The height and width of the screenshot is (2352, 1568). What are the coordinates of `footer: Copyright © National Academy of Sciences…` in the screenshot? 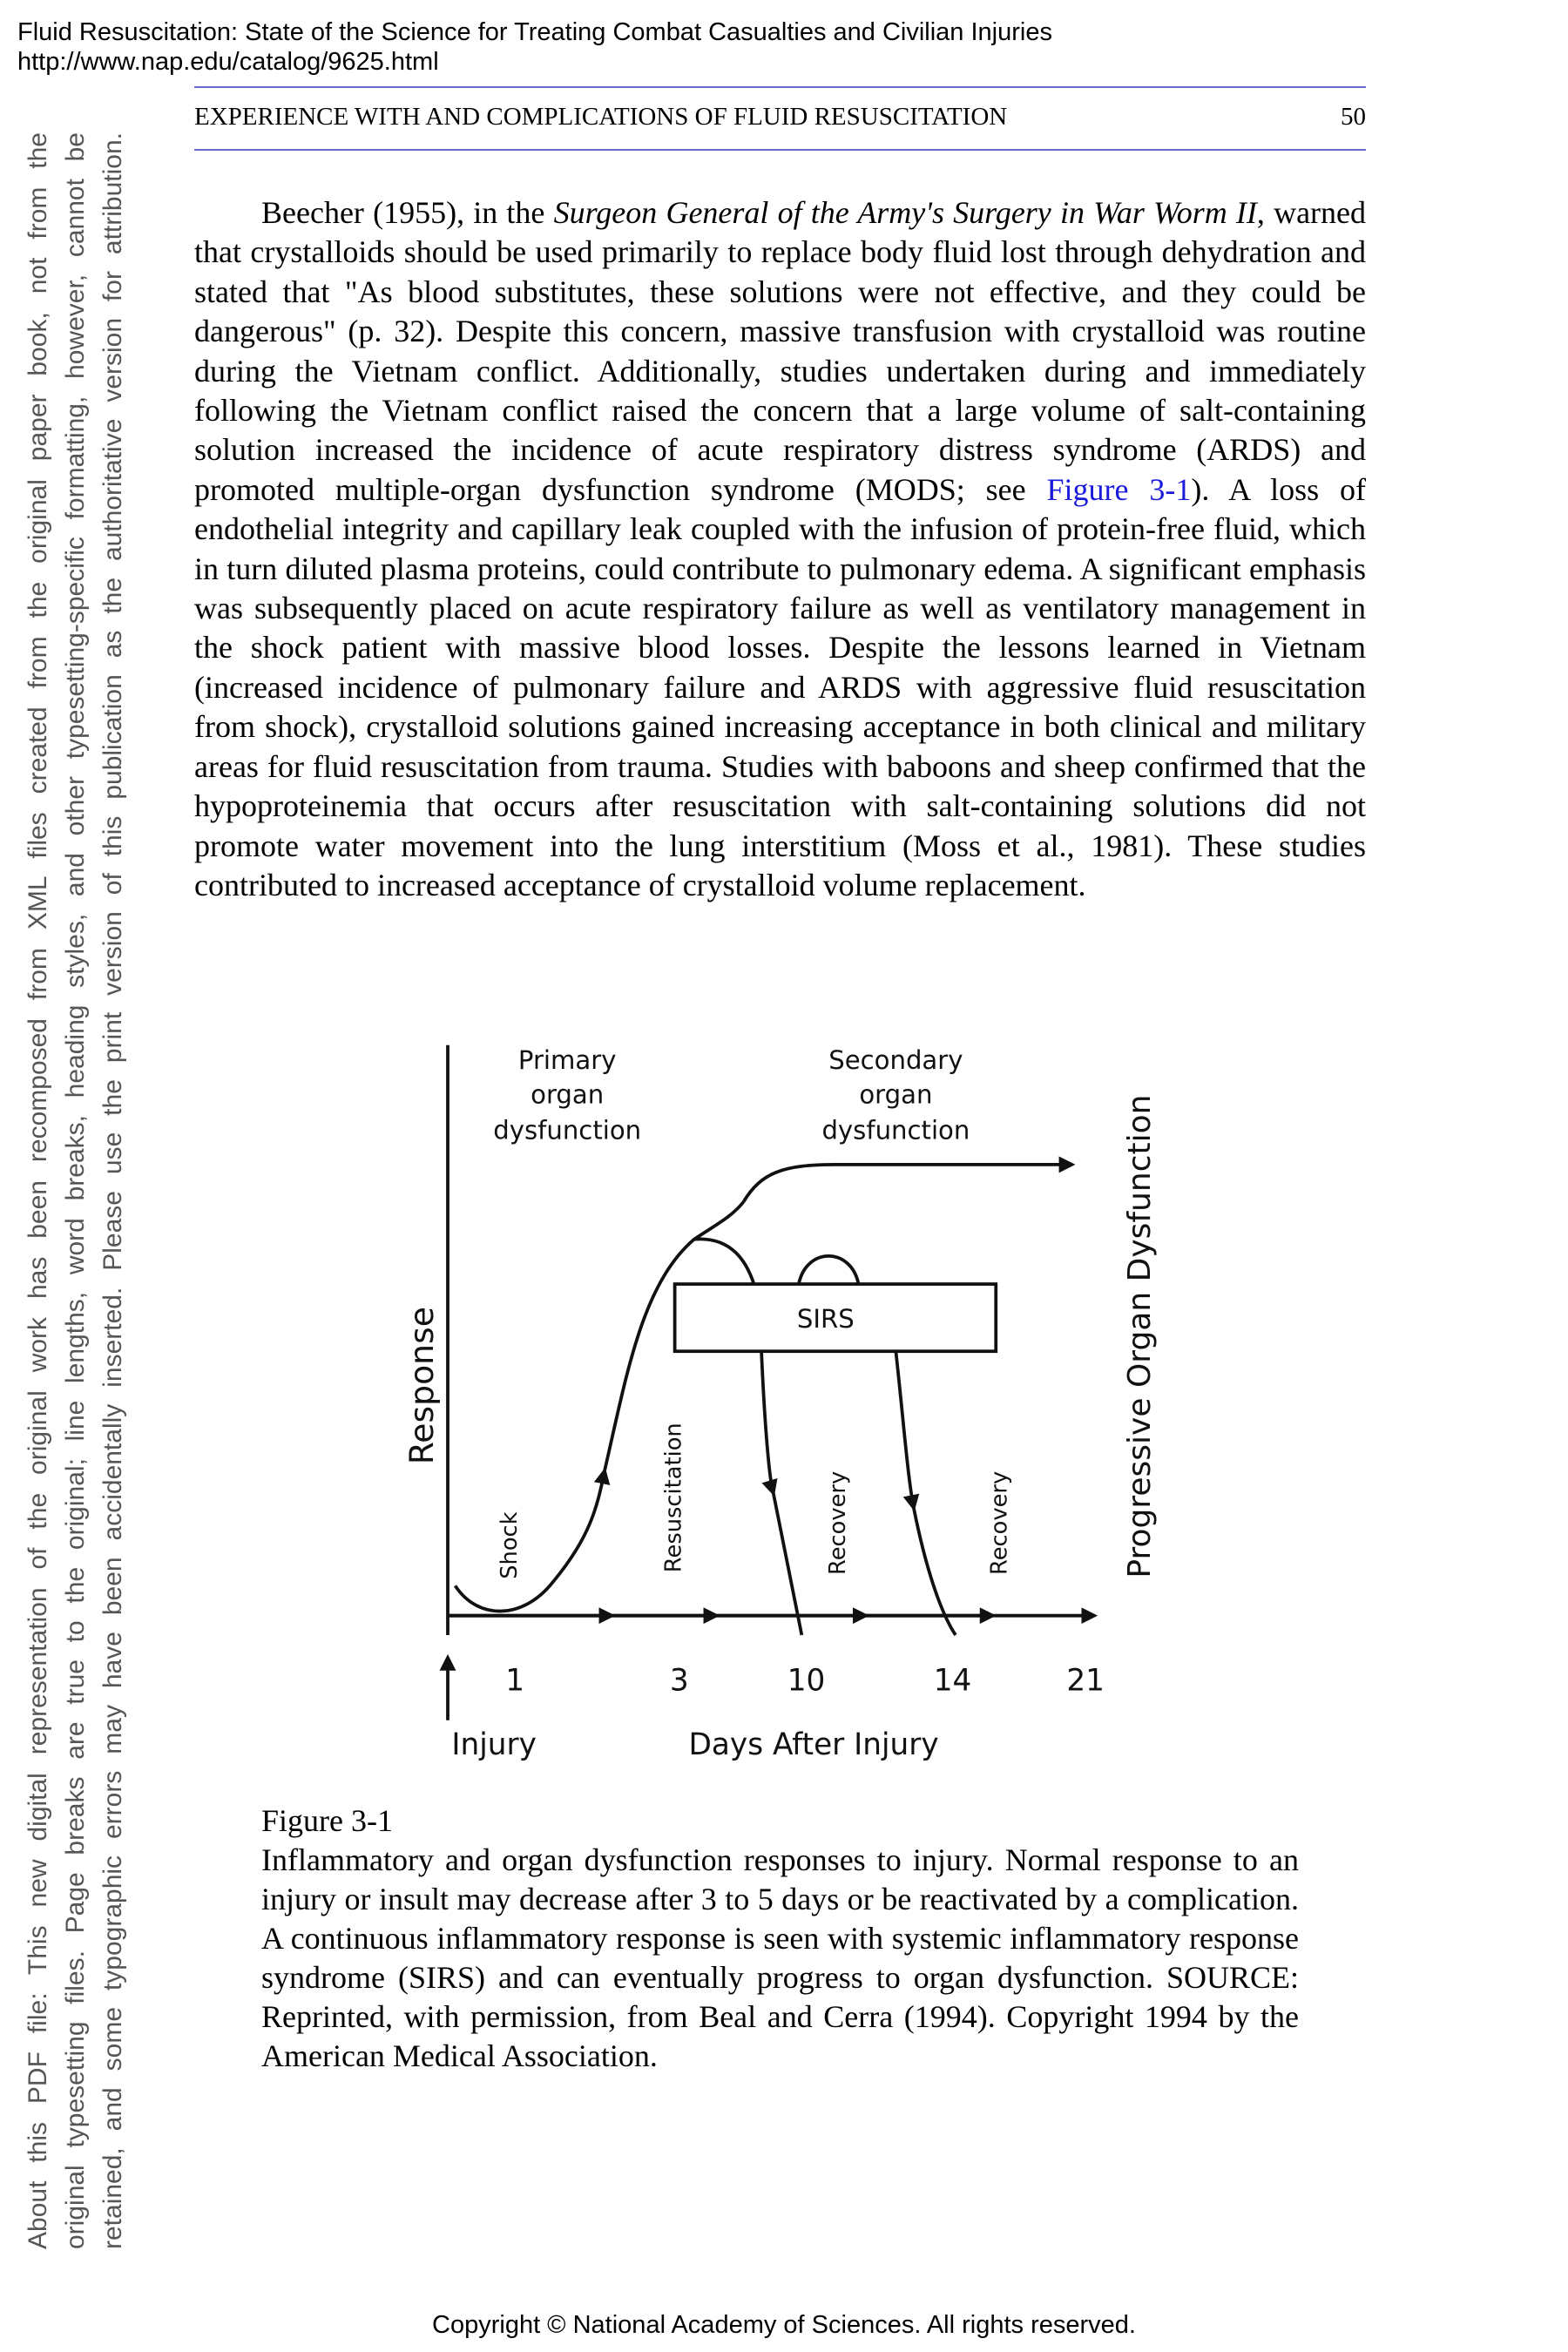 It's located at (784, 2325).